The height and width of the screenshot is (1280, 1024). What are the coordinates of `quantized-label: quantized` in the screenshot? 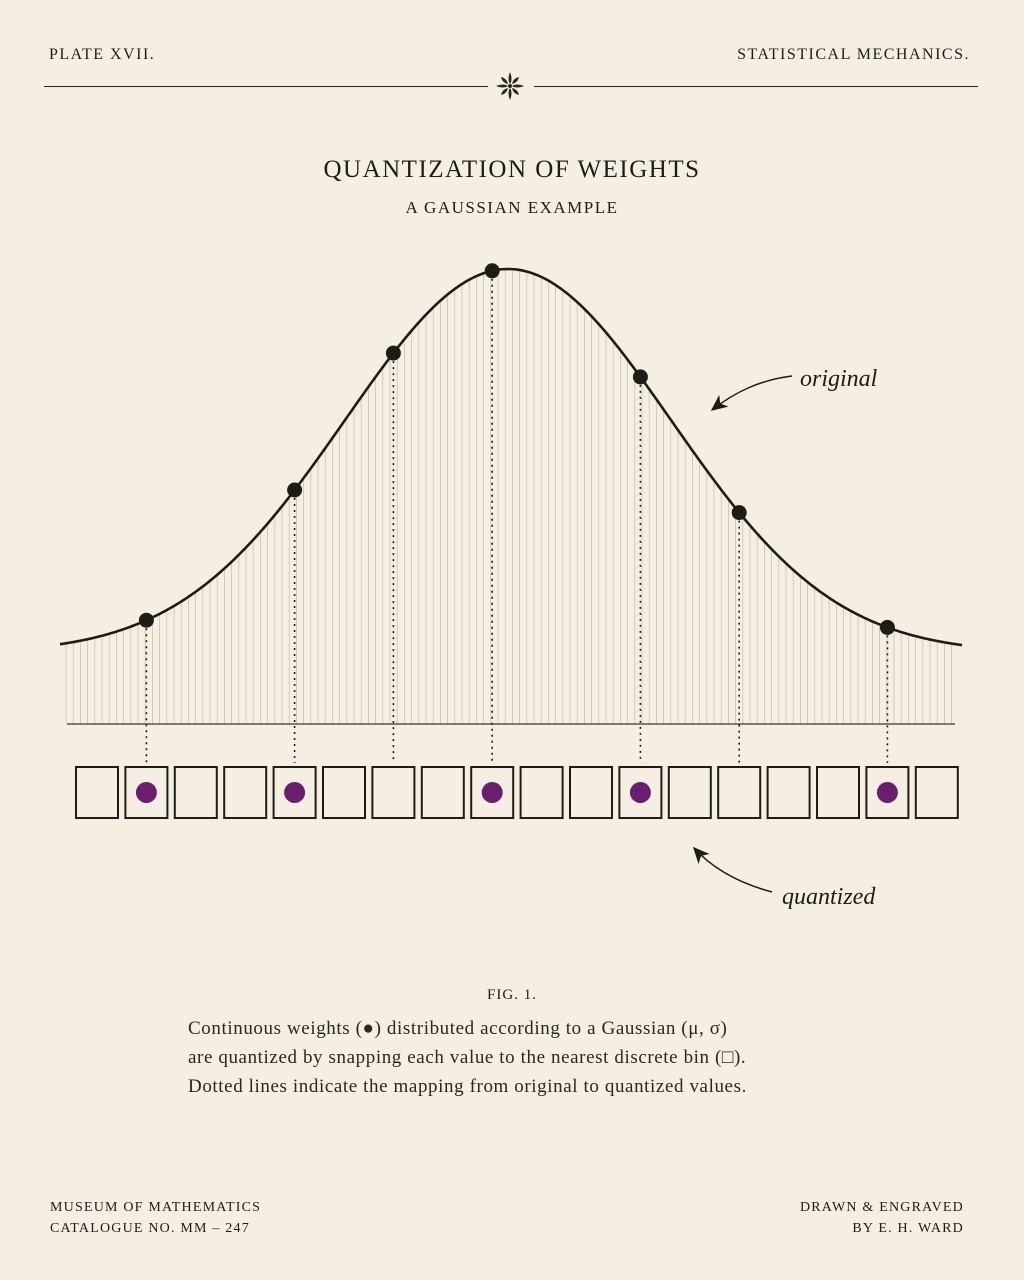 It's located at (829, 897).